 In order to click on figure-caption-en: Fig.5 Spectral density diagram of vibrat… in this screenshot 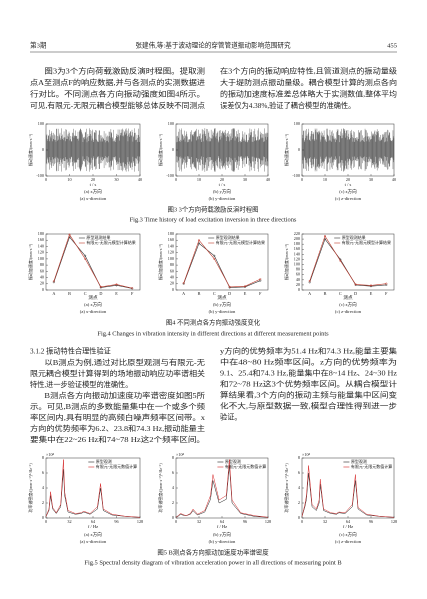, I will do `click(212, 562)`.